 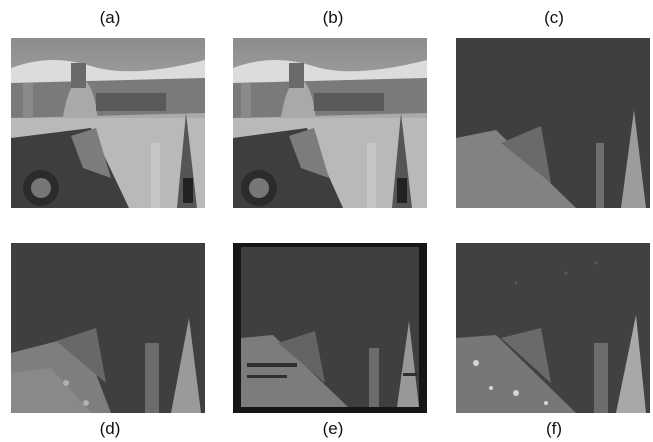 What do you see at coordinates (330, 123) in the screenshot?
I see `panel-b-right-image` at bounding box center [330, 123].